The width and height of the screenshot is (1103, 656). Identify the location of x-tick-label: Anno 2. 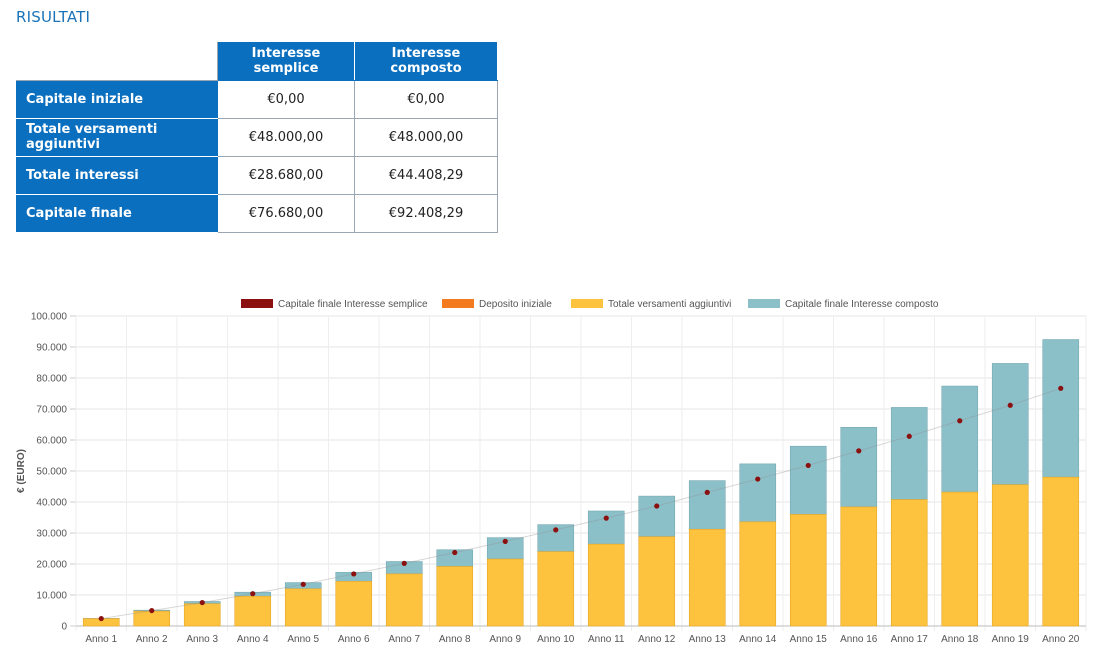
(152, 639).